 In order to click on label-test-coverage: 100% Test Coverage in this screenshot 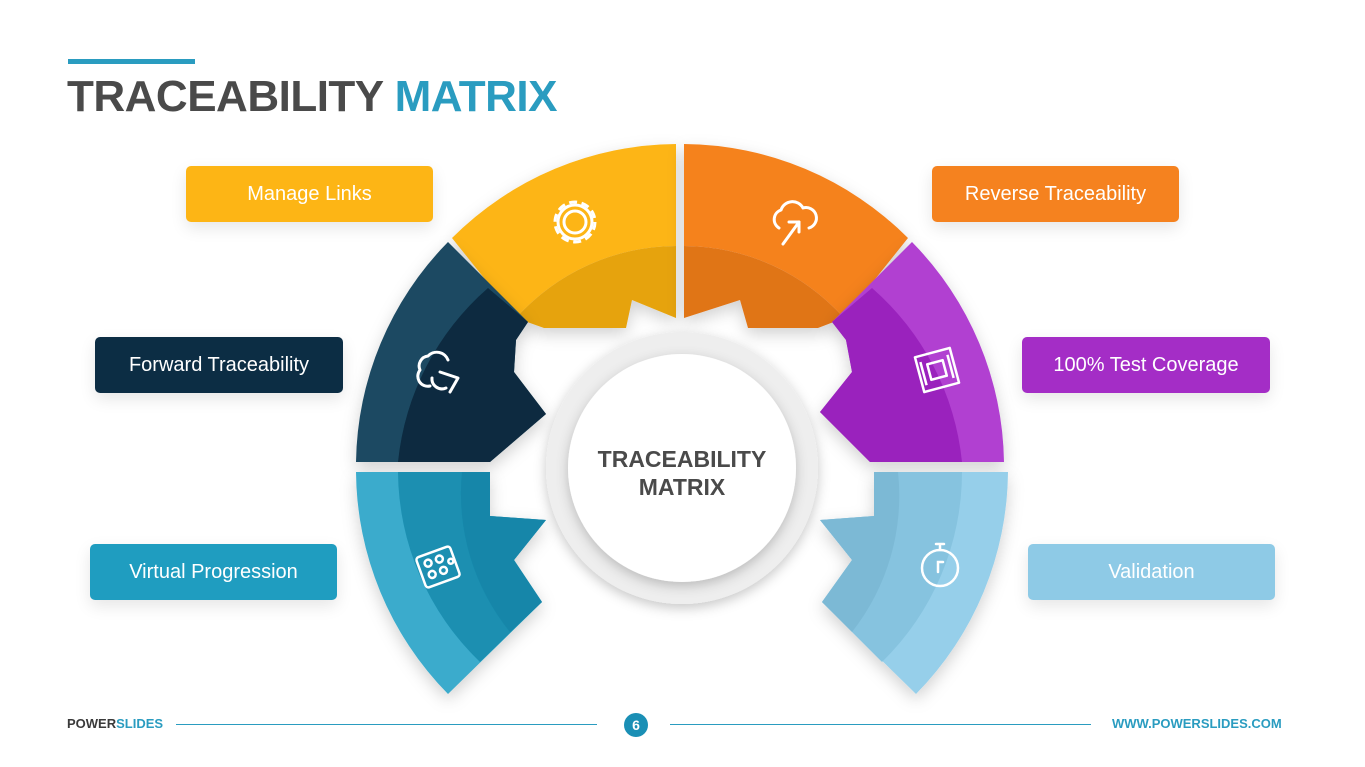, I will do `click(1146, 365)`.